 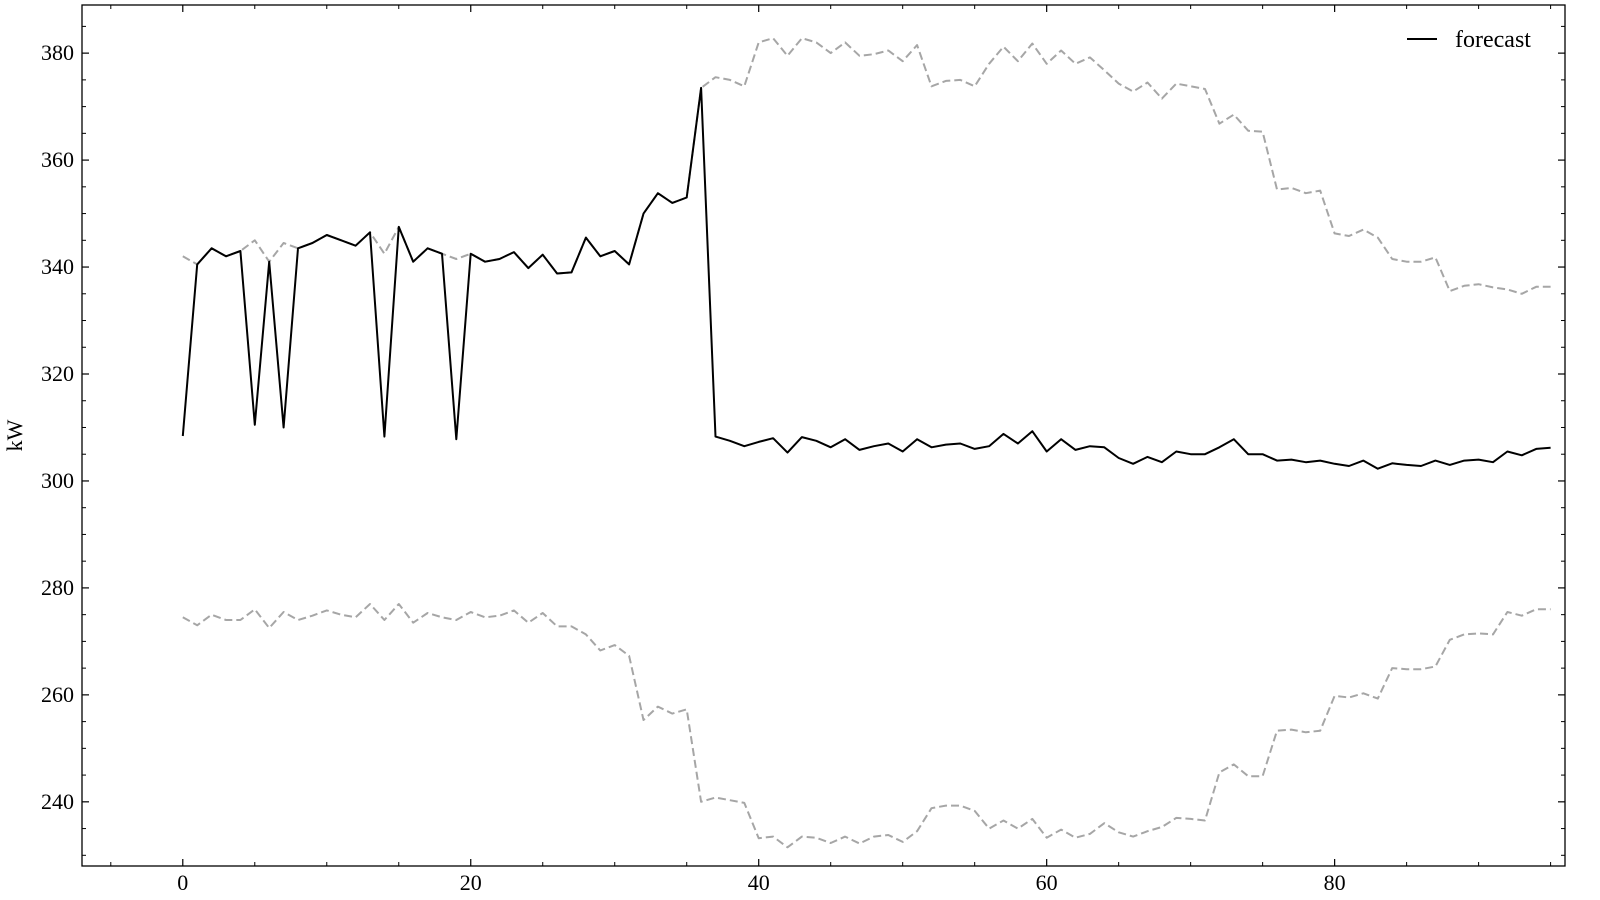 I want to click on y-tick-label: 340, so click(x=57, y=266).